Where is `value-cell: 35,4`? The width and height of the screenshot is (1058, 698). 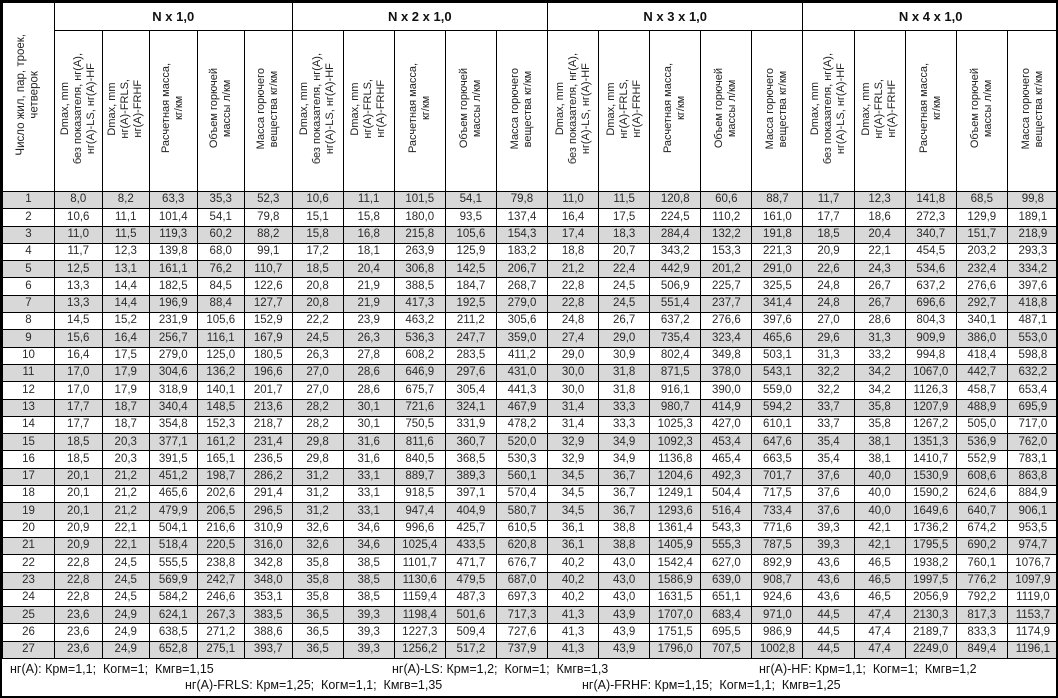 value-cell: 35,4 is located at coordinates (828, 442).